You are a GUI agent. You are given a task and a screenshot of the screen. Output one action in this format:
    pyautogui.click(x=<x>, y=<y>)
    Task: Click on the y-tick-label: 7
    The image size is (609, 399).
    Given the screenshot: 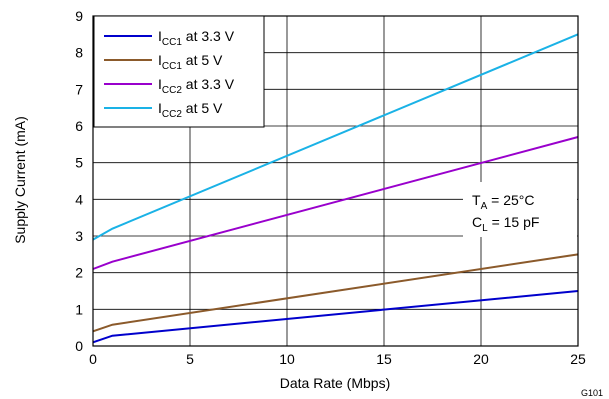 What is the action you would take?
    pyautogui.click(x=79, y=89)
    